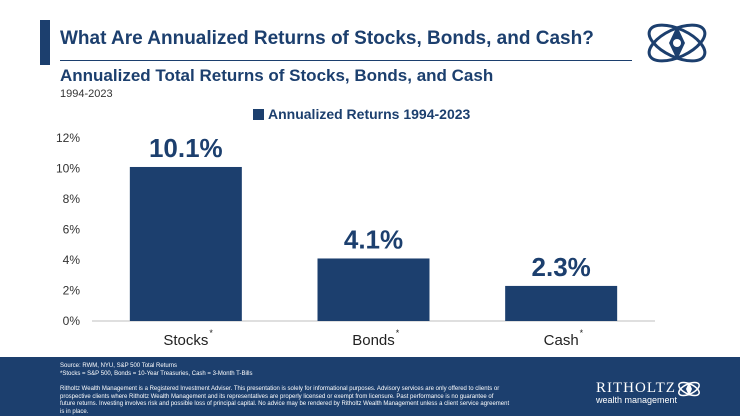  Describe the element at coordinates (186, 148) in the screenshot. I see `data-label: 10.1%` at that location.